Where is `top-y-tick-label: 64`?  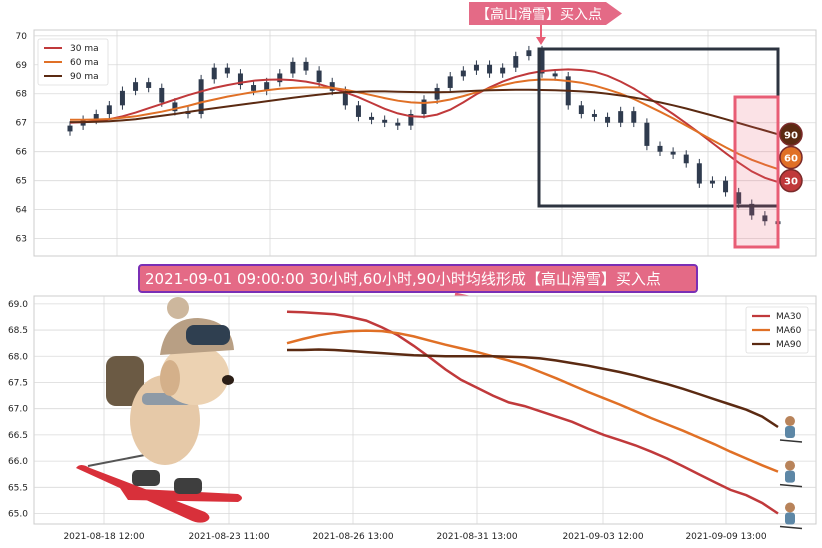 top-y-tick-label: 64 is located at coordinates (22, 211).